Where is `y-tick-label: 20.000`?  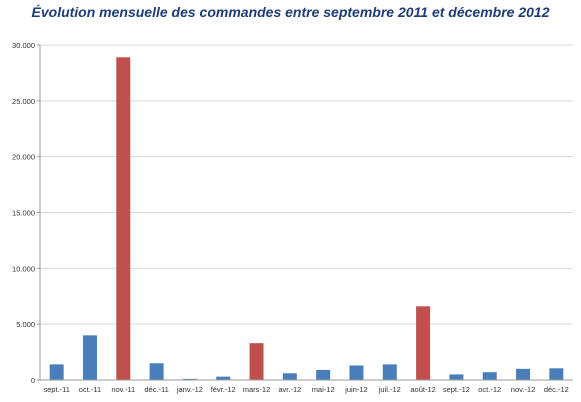
y-tick-label: 20.000 is located at coordinates (23, 157).